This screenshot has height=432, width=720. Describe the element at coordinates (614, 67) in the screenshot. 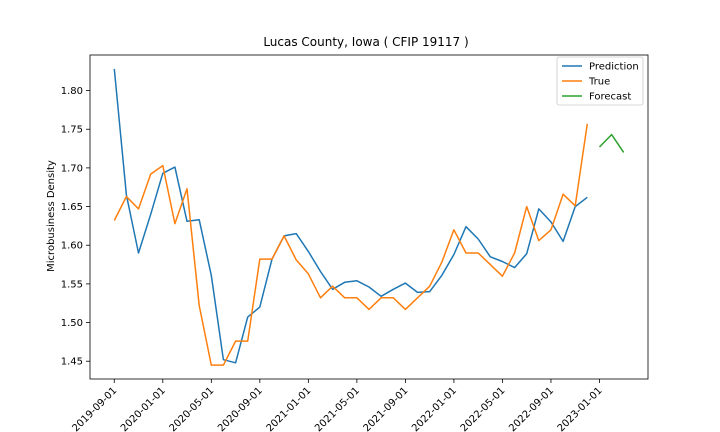

I see `legend-label-prediction: Prediction` at that location.